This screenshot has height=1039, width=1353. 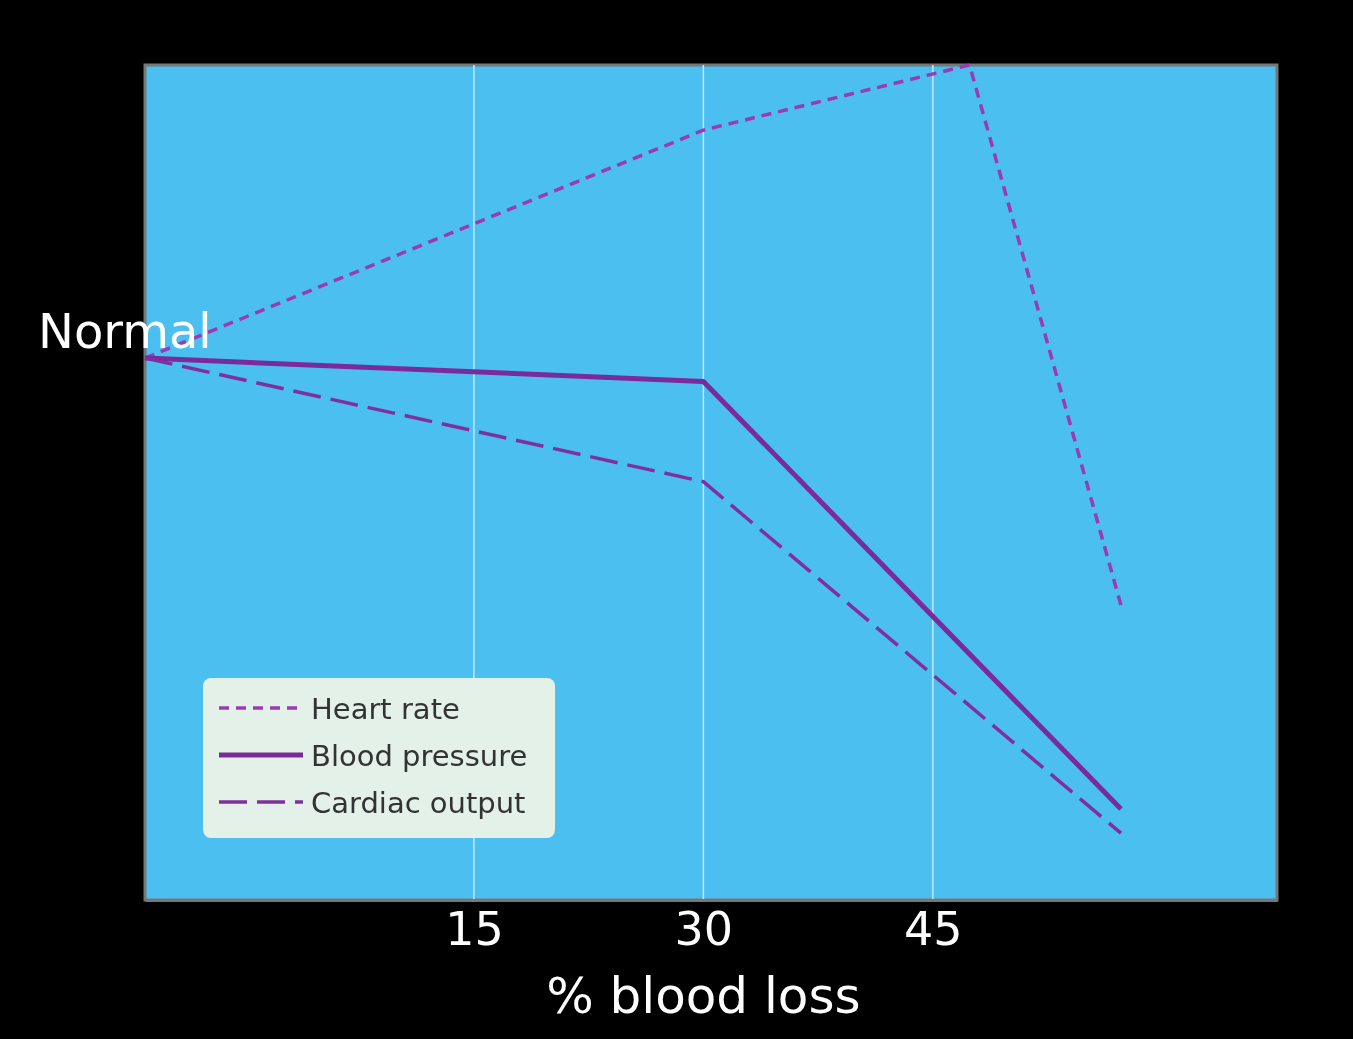 I want to click on legend-label: Heart rate, so click(x=385, y=709).